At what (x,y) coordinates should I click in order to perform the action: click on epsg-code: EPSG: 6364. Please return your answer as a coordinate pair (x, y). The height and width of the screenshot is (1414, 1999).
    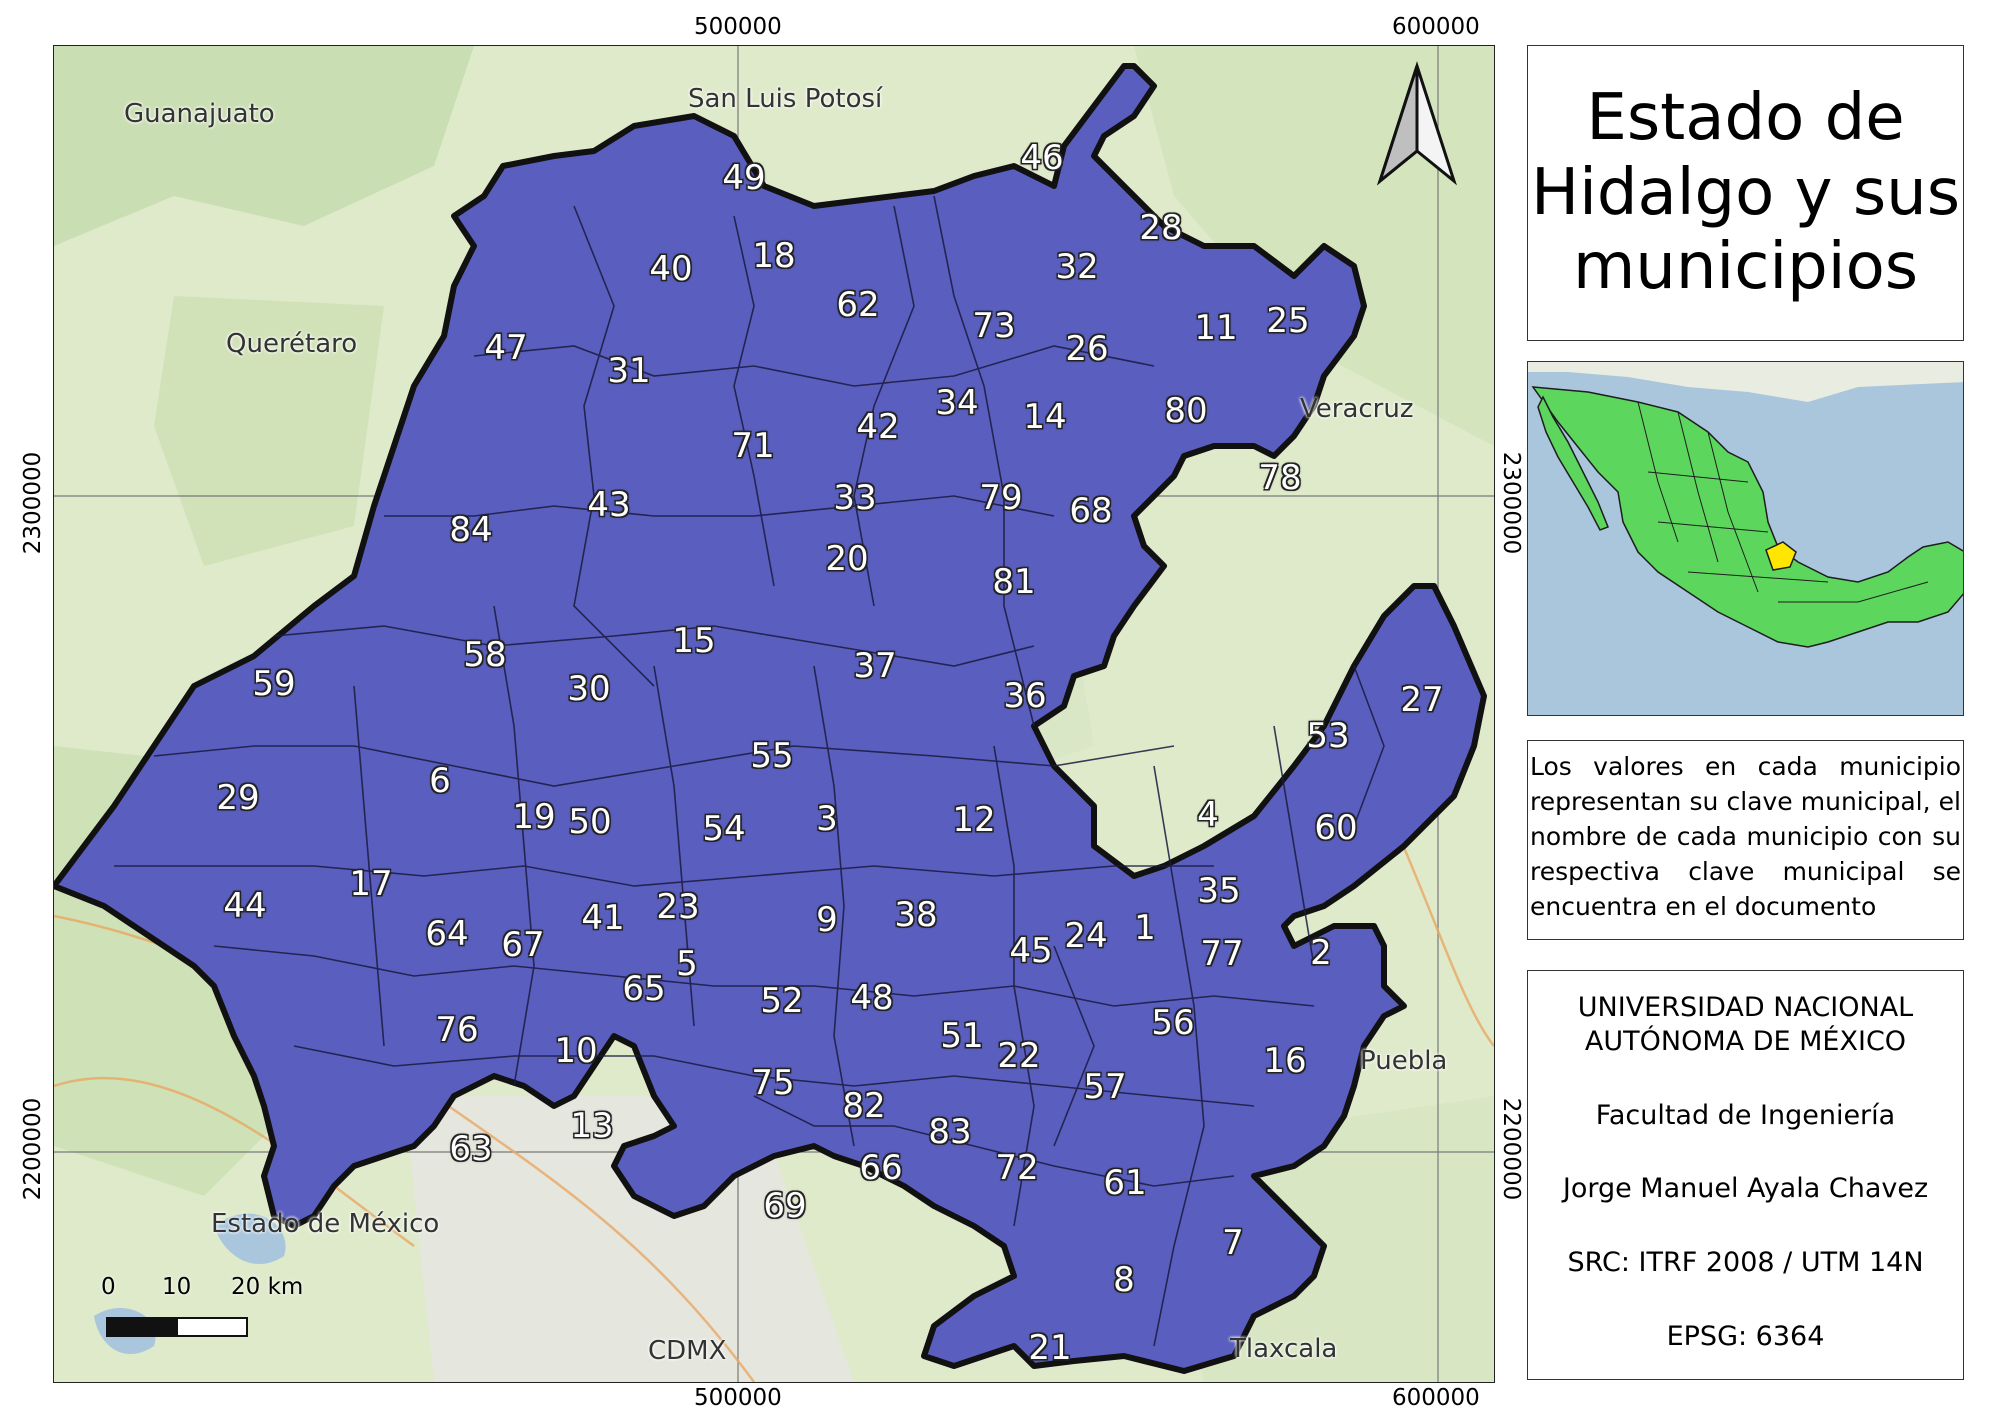
    Looking at the image, I should click on (1745, 1336).